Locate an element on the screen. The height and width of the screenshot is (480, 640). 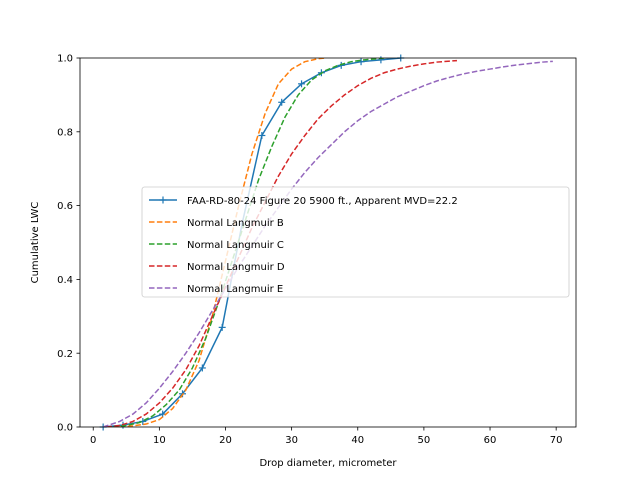
legend-item-4: Normal Langmuir E is located at coordinates (216, 289).